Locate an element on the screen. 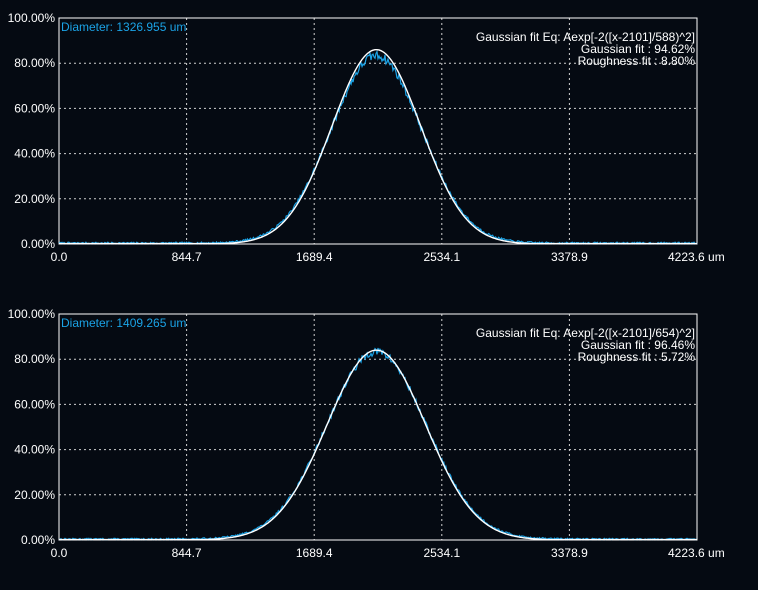  gaussian-fit-label: Gaussian fit : 94.62% is located at coordinates (638, 49).